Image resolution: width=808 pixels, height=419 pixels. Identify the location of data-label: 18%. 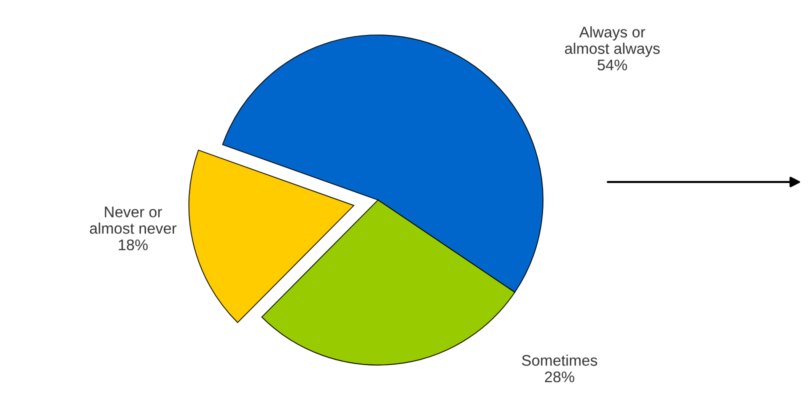
(133, 244).